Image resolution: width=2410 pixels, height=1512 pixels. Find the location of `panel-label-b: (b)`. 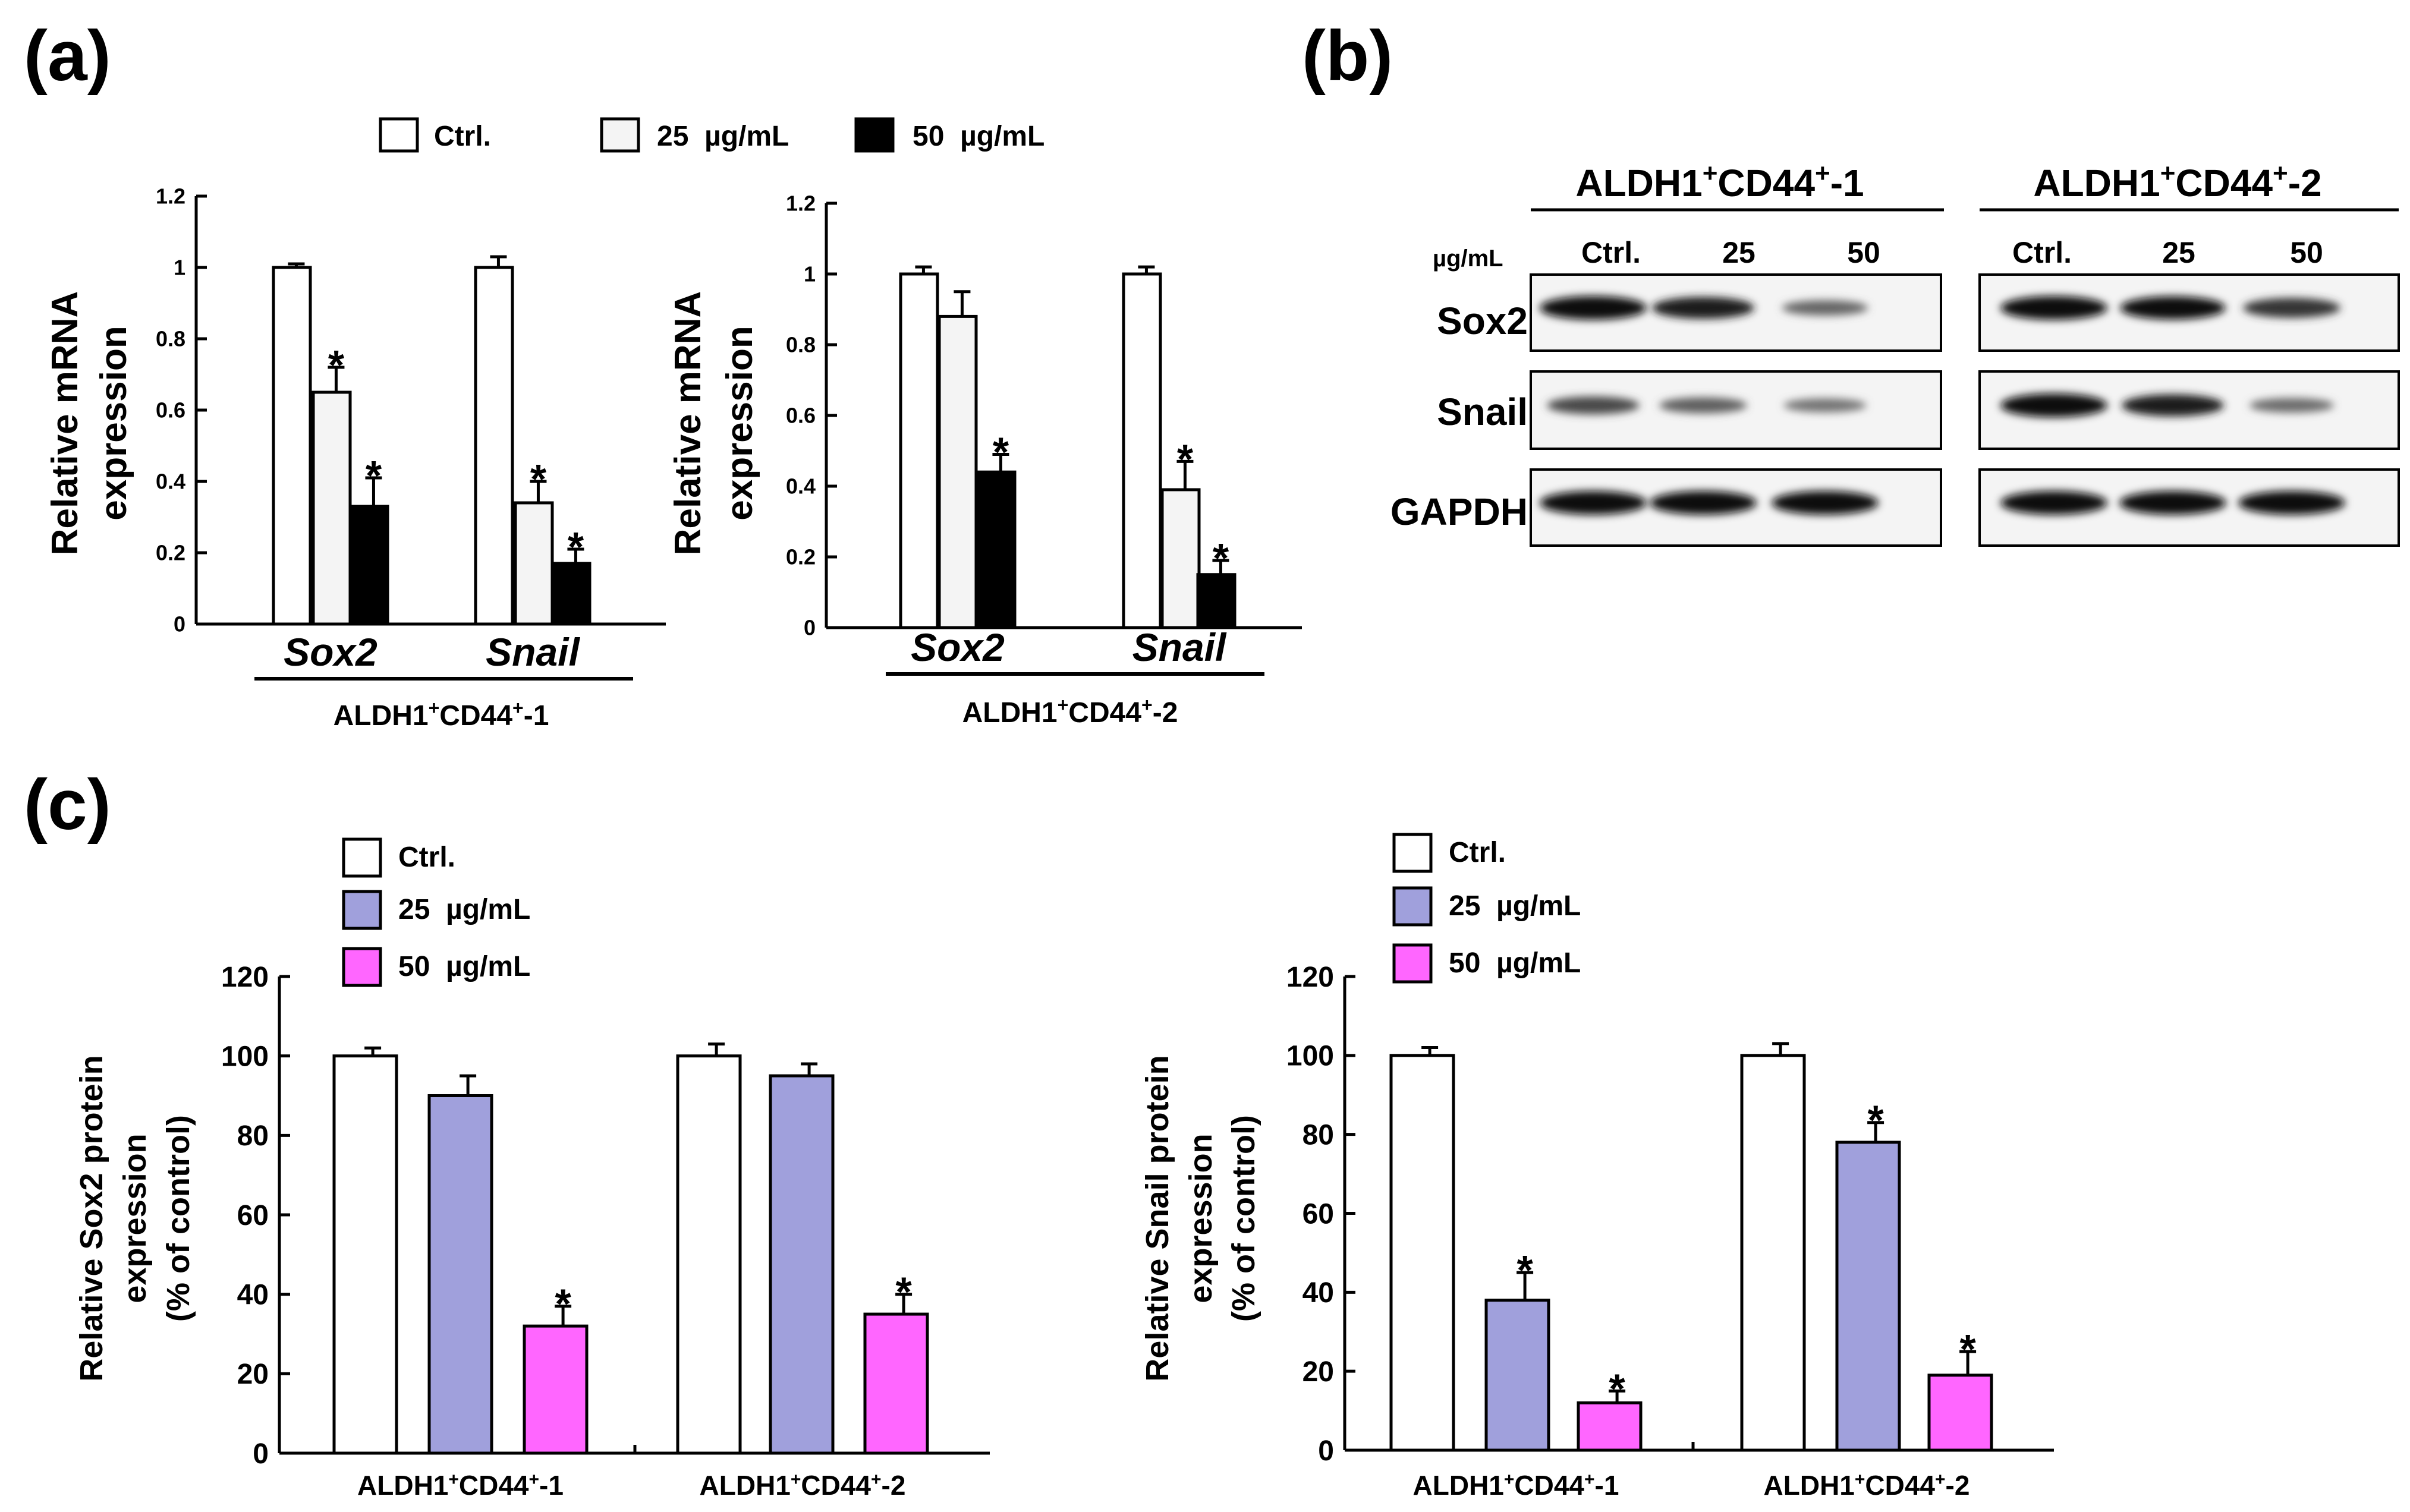

panel-label-b: (b) is located at coordinates (1347, 56).